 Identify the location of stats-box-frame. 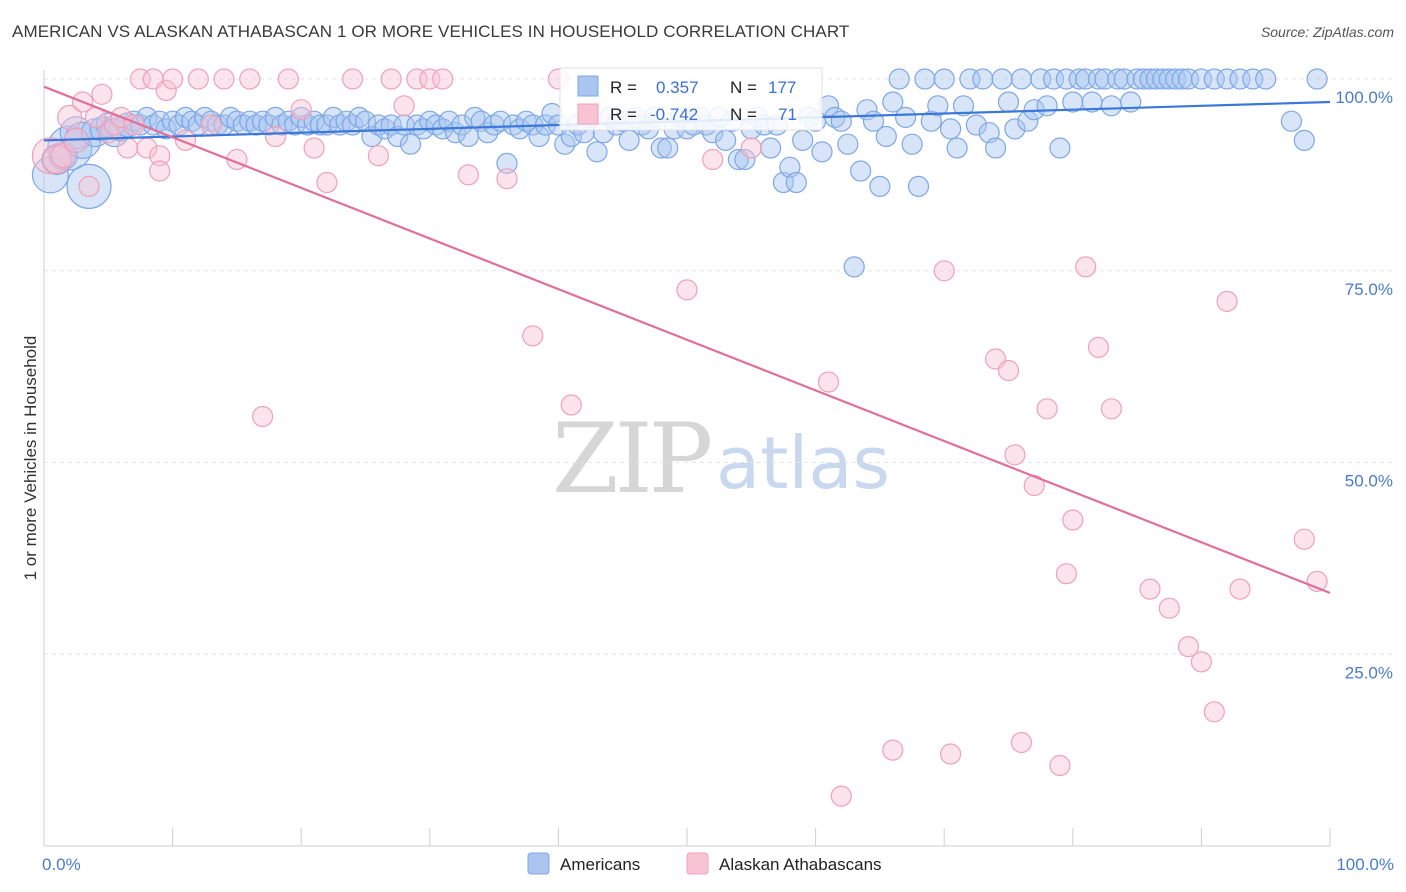
(691, 99).